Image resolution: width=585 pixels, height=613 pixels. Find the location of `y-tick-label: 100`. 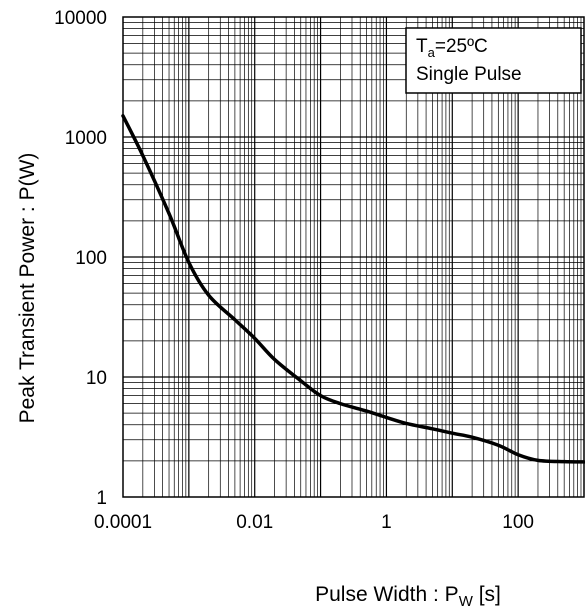

y-tick-label: 100 is located at coordinates (91, 258).